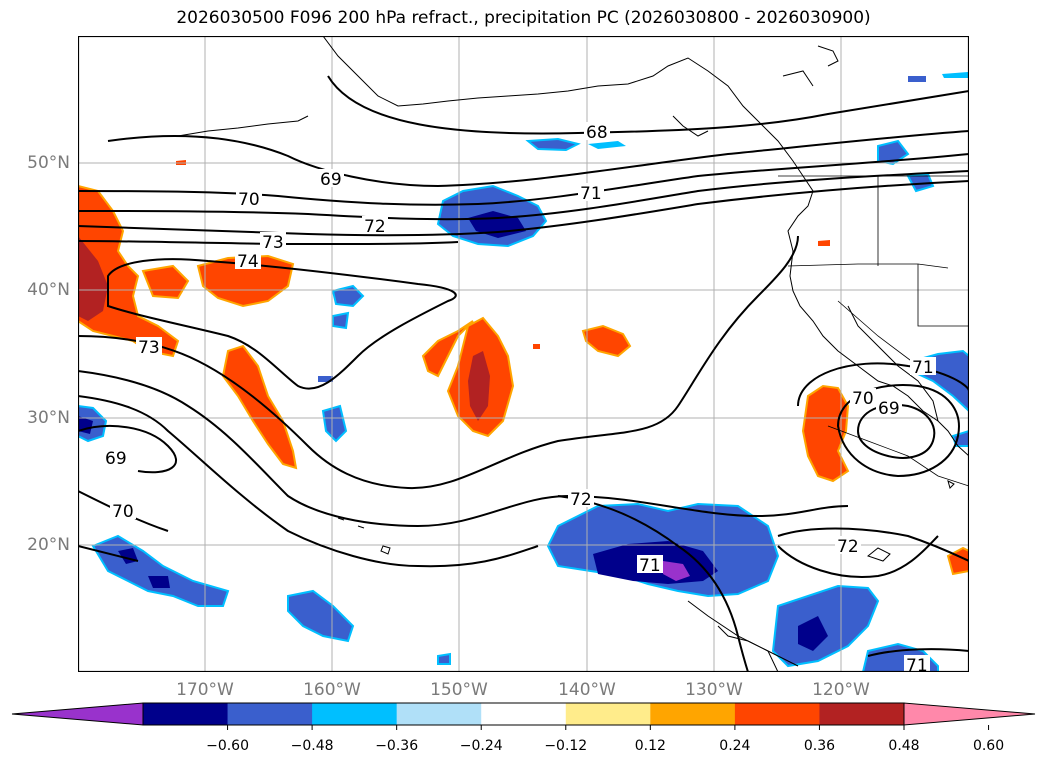  What do you see at coordinates (77, 714) in the screenshot?
I see `colorbar-min-extend` at bounding box center [77, 714].